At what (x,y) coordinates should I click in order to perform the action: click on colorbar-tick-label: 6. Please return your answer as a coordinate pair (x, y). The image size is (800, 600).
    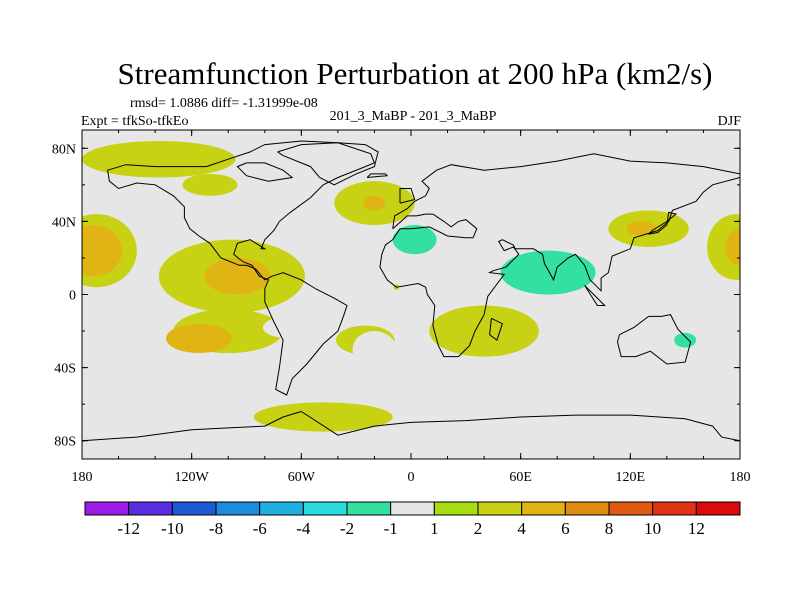
    Looking at the image, I should click on (565, 528).